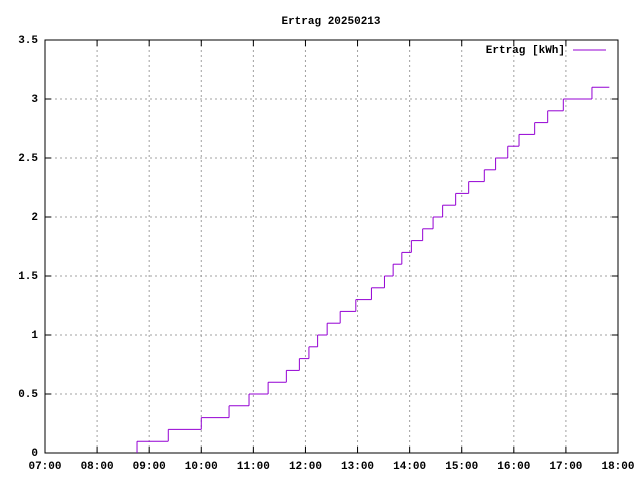 The image size is (640, 480). Describe the element at coordinates (28, 159) in the screenshot. I see `y-tick-label: 2.5` at that location.